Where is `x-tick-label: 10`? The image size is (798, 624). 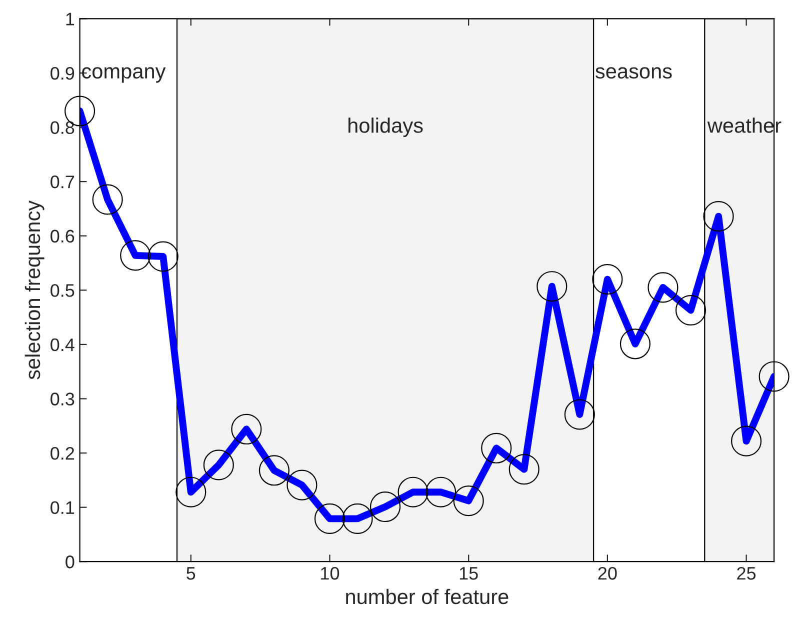 x-tick-label: 10 is located at coordinates (330, 573).